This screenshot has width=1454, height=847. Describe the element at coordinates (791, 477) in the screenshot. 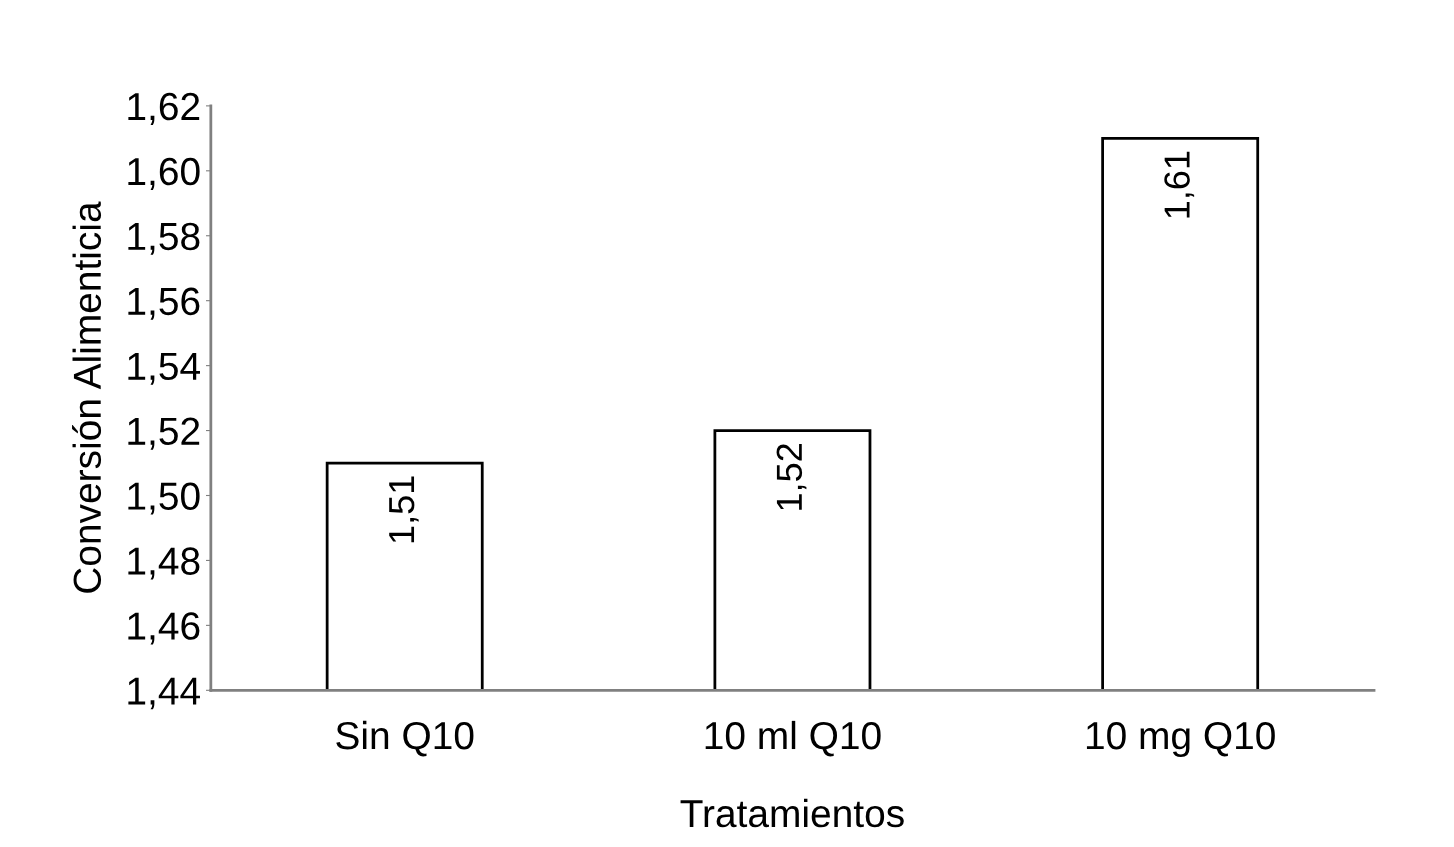

I see `data-label: 1,52` at that location.